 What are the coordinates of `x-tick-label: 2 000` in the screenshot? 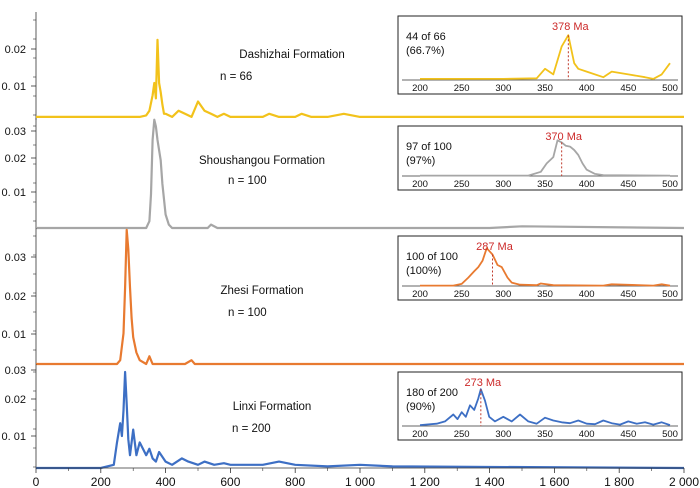 It's located at (684, 481).